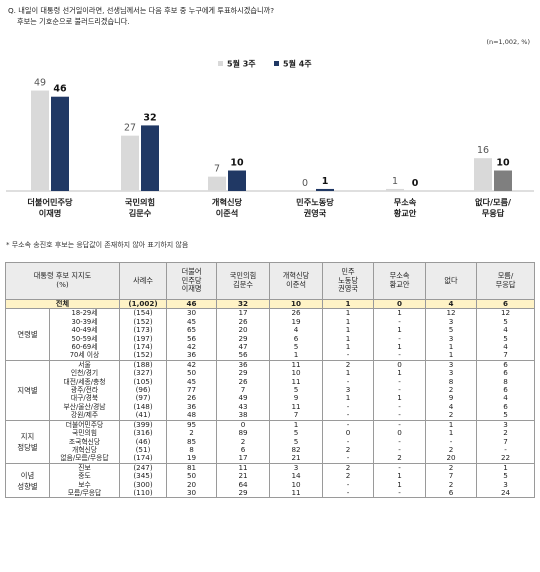 The image size is (540, 572). I want to click on row-label: 서울, so click(84, 364).